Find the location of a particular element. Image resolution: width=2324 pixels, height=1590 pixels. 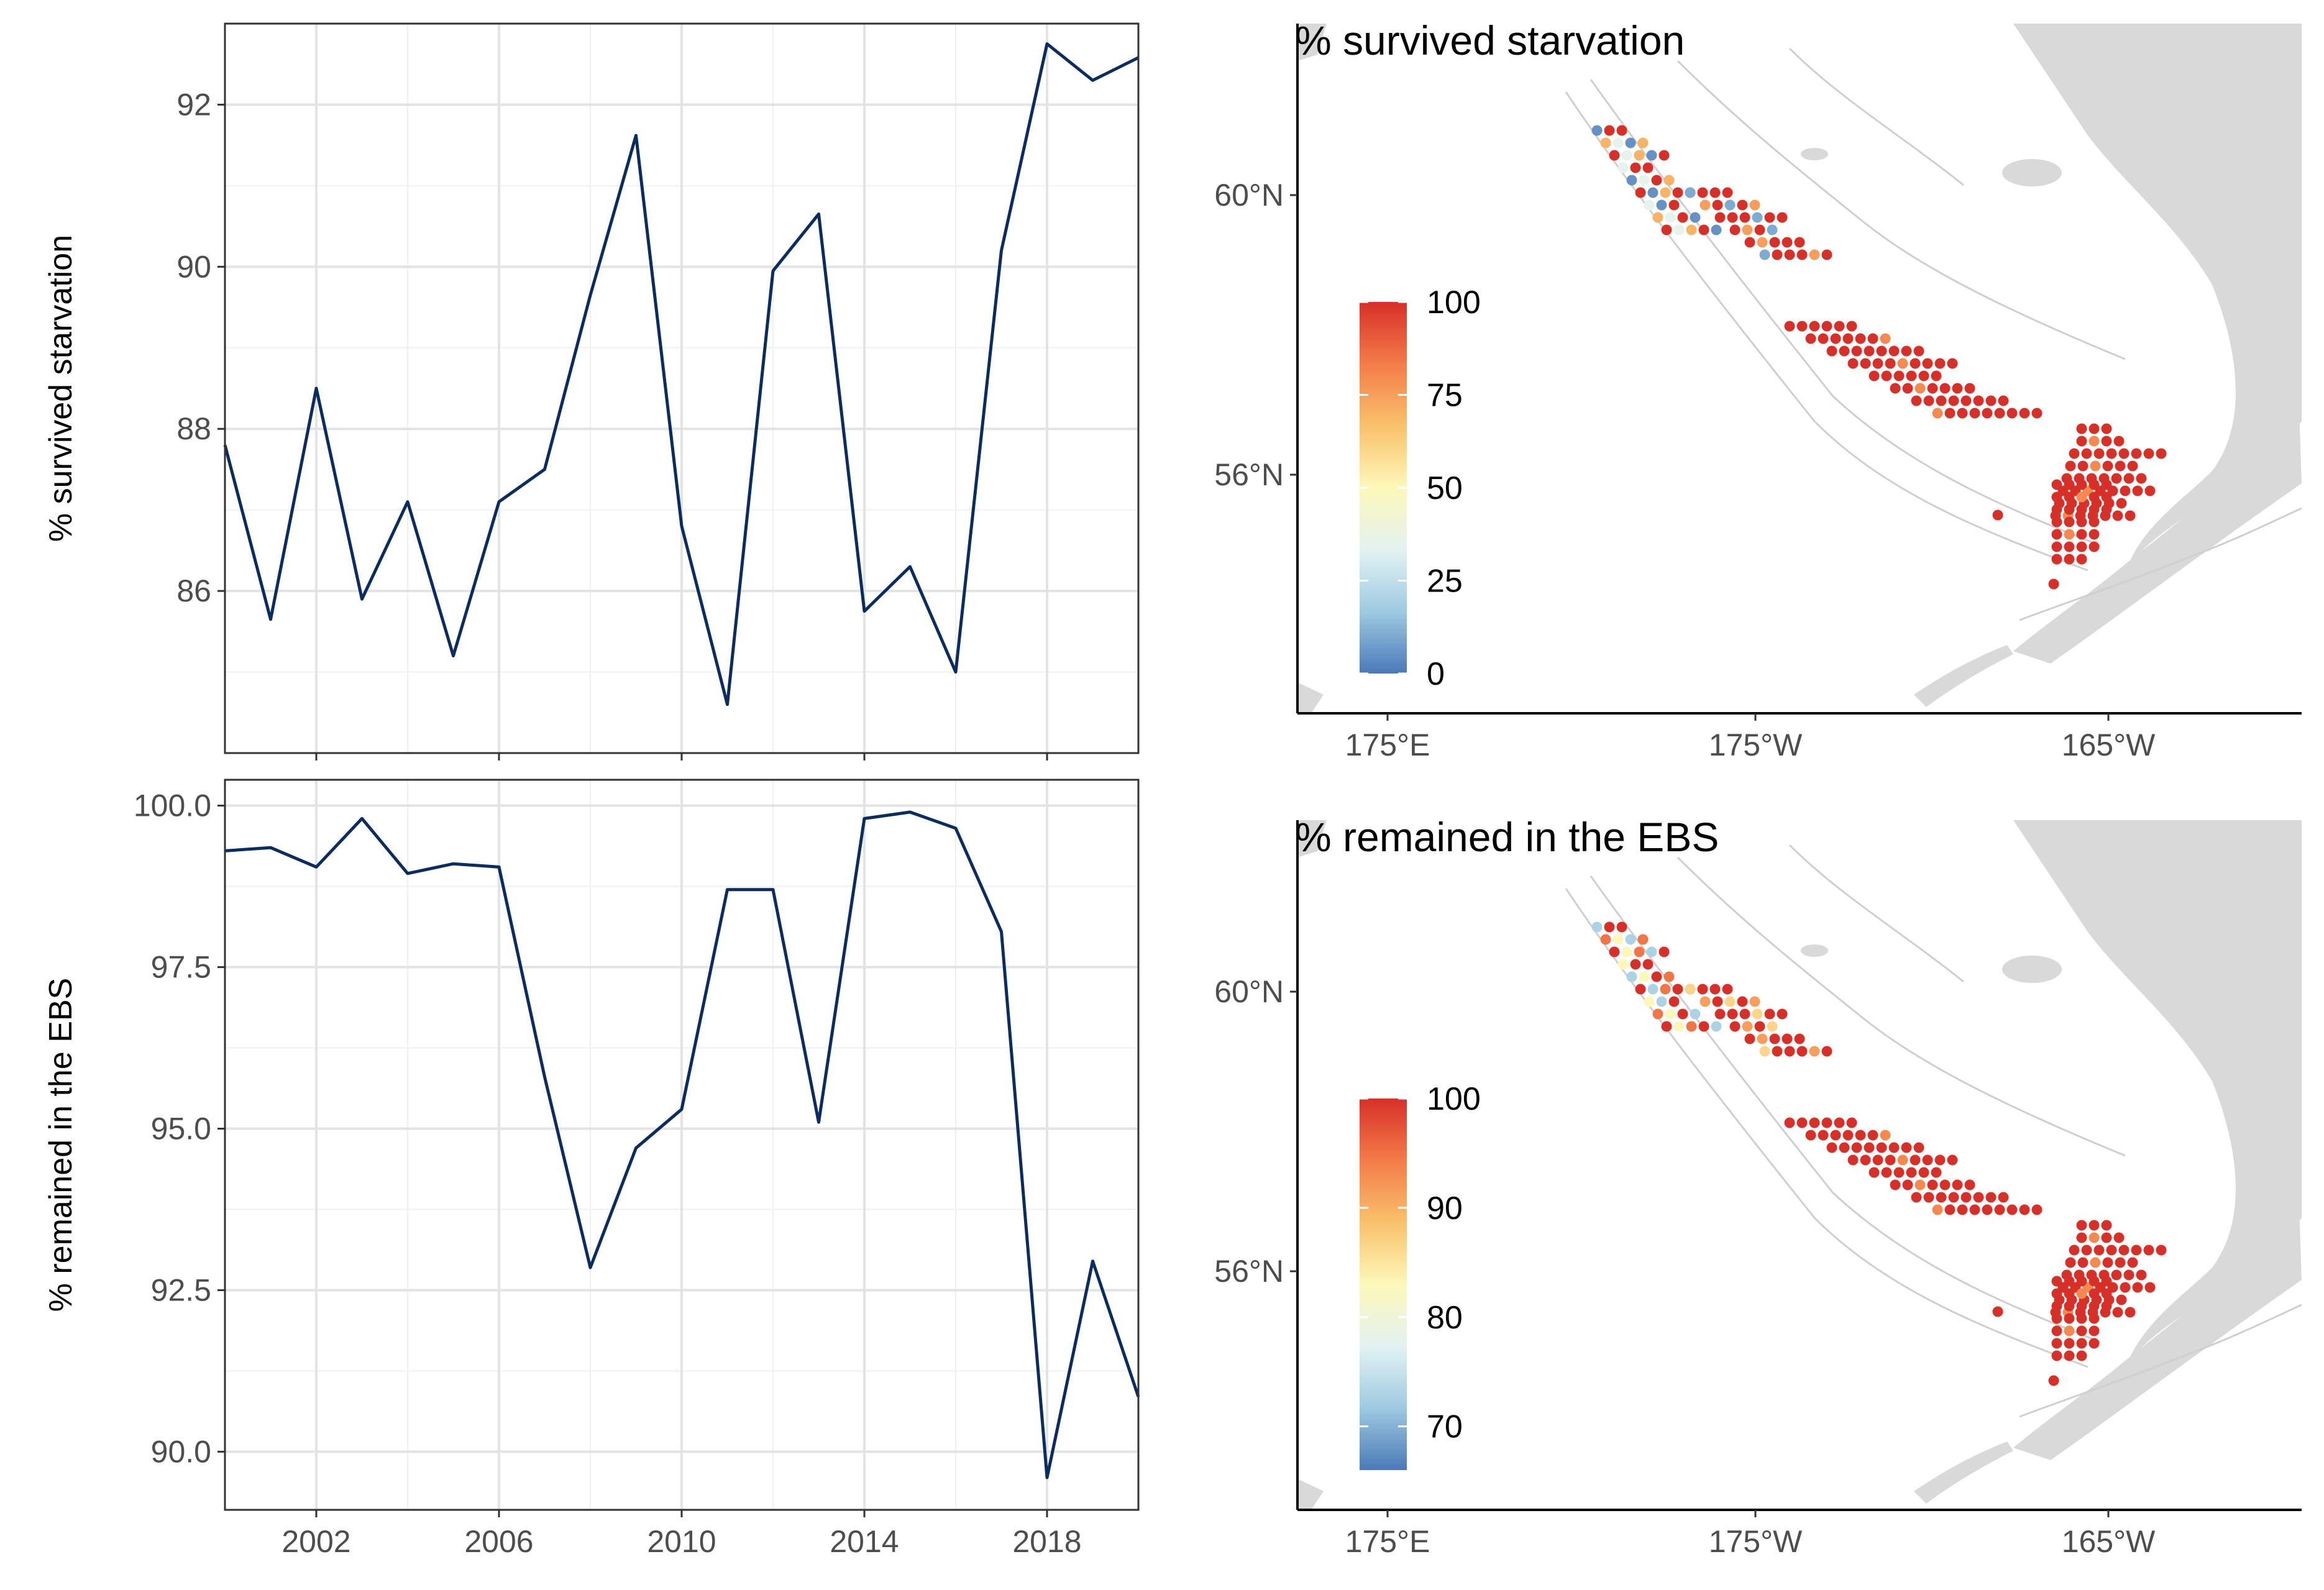

land-aleutians is located at coordinates (1963, 676).